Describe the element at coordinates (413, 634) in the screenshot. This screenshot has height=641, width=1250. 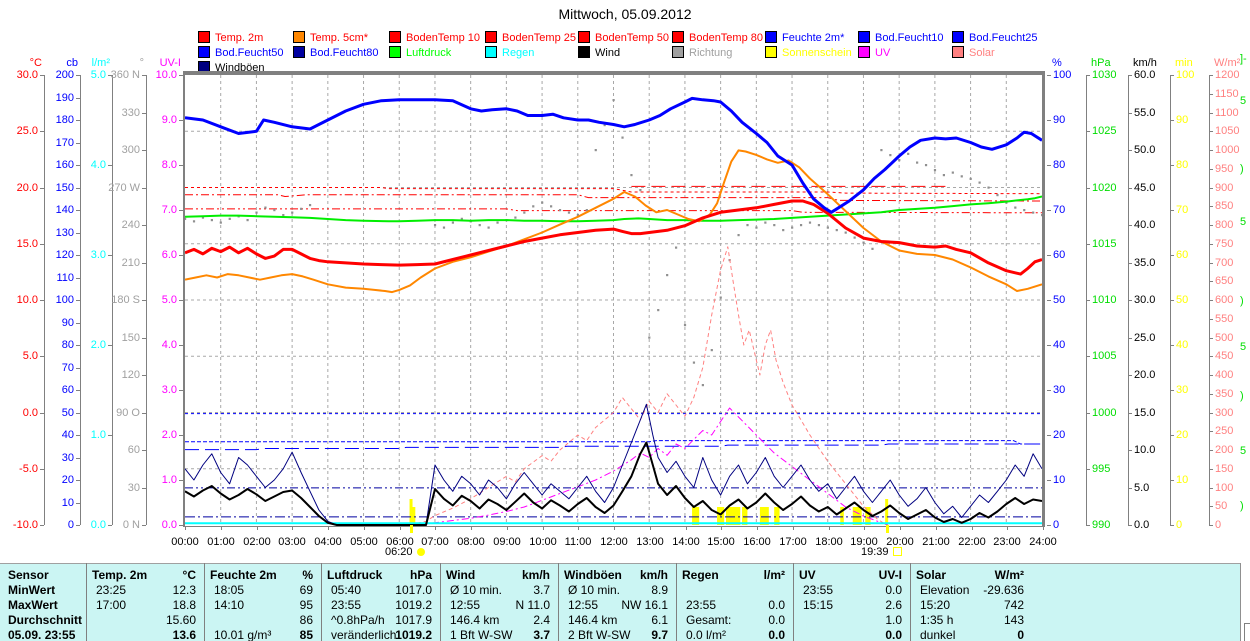
I see `table-cell-value: 1019.2` at that location.